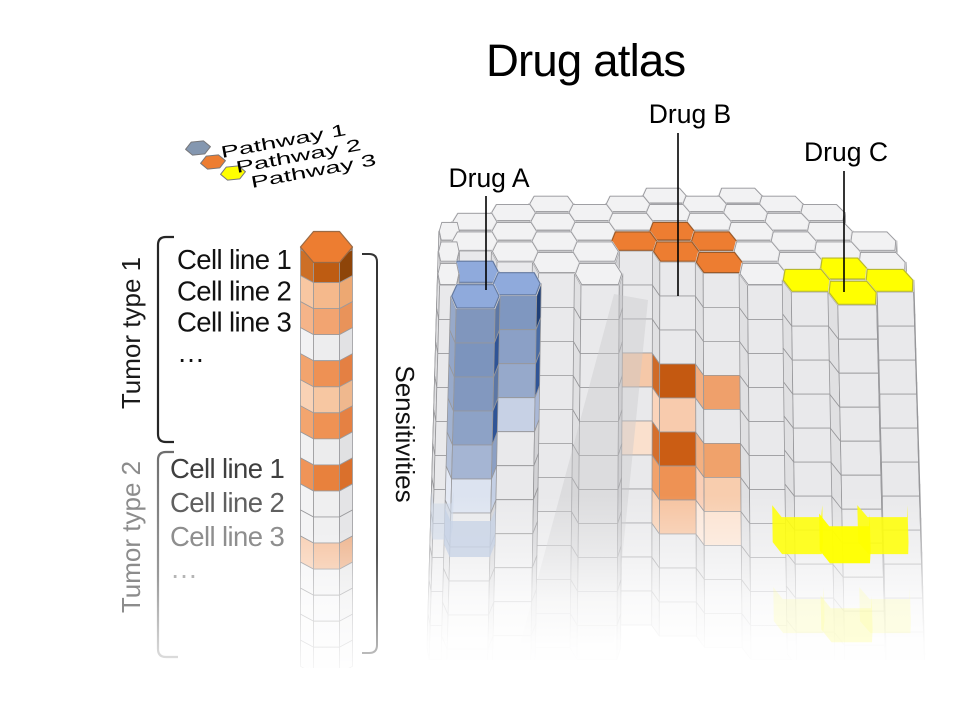  I want to click on svg-text: Drug B, so click(690, 114).